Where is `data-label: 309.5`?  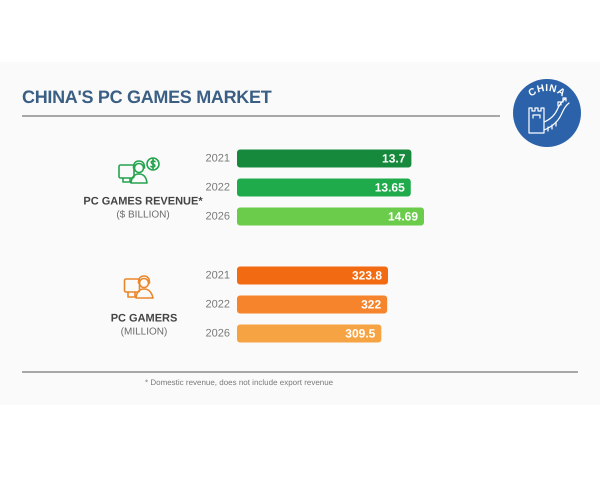
data-label: 309.5 is located at coordinates (360, 333).